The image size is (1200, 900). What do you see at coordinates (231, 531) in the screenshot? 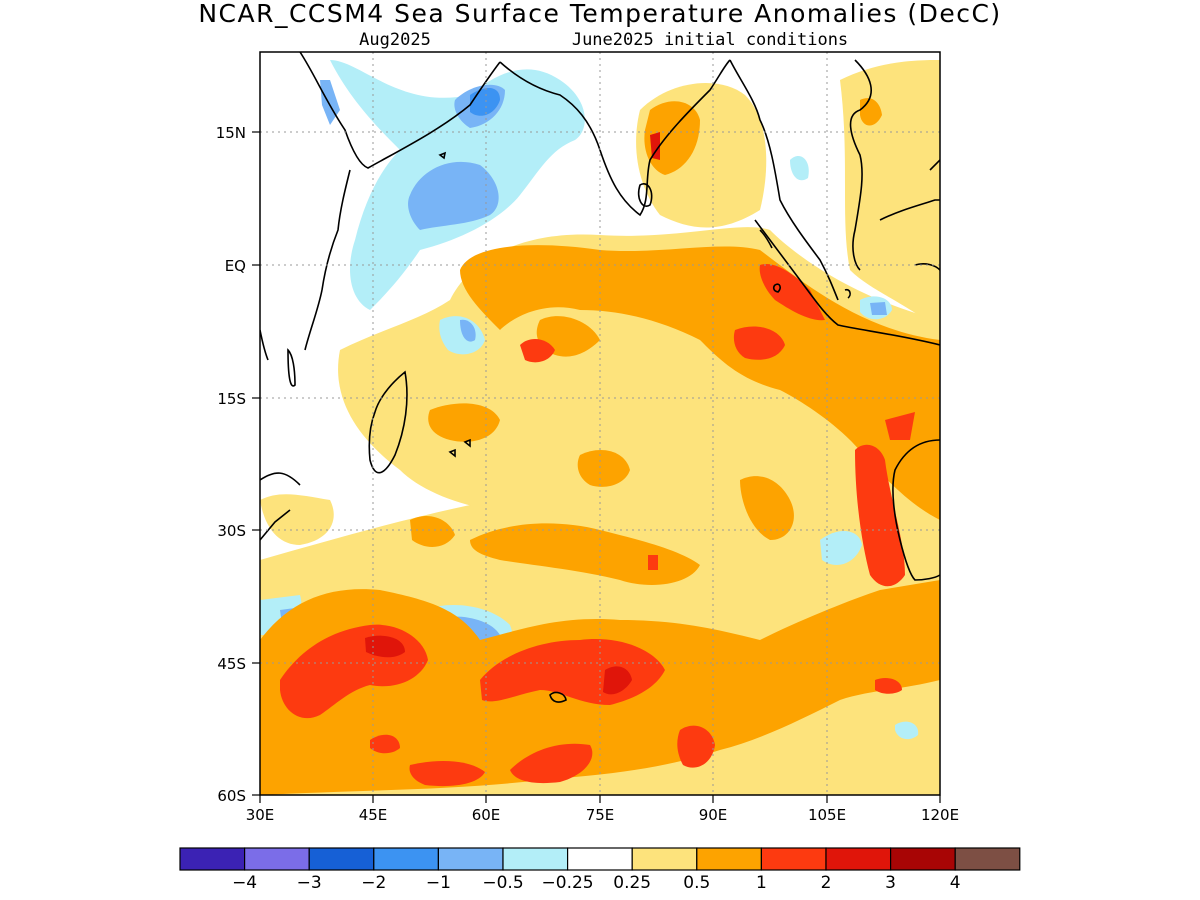
I see `y-tick-30s: 30S` at bounding box center [231, 531].